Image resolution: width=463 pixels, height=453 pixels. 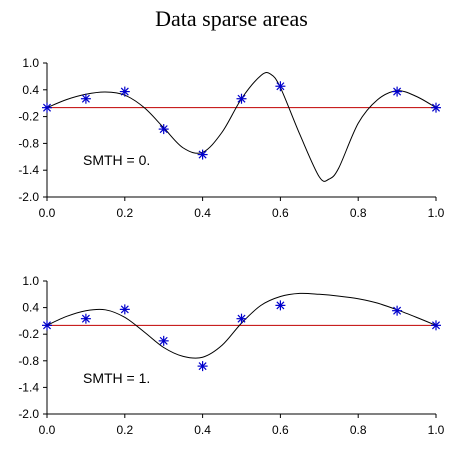 I want to click on smoothing-annotation: SMTH = 0., so click(x=116, y=160).